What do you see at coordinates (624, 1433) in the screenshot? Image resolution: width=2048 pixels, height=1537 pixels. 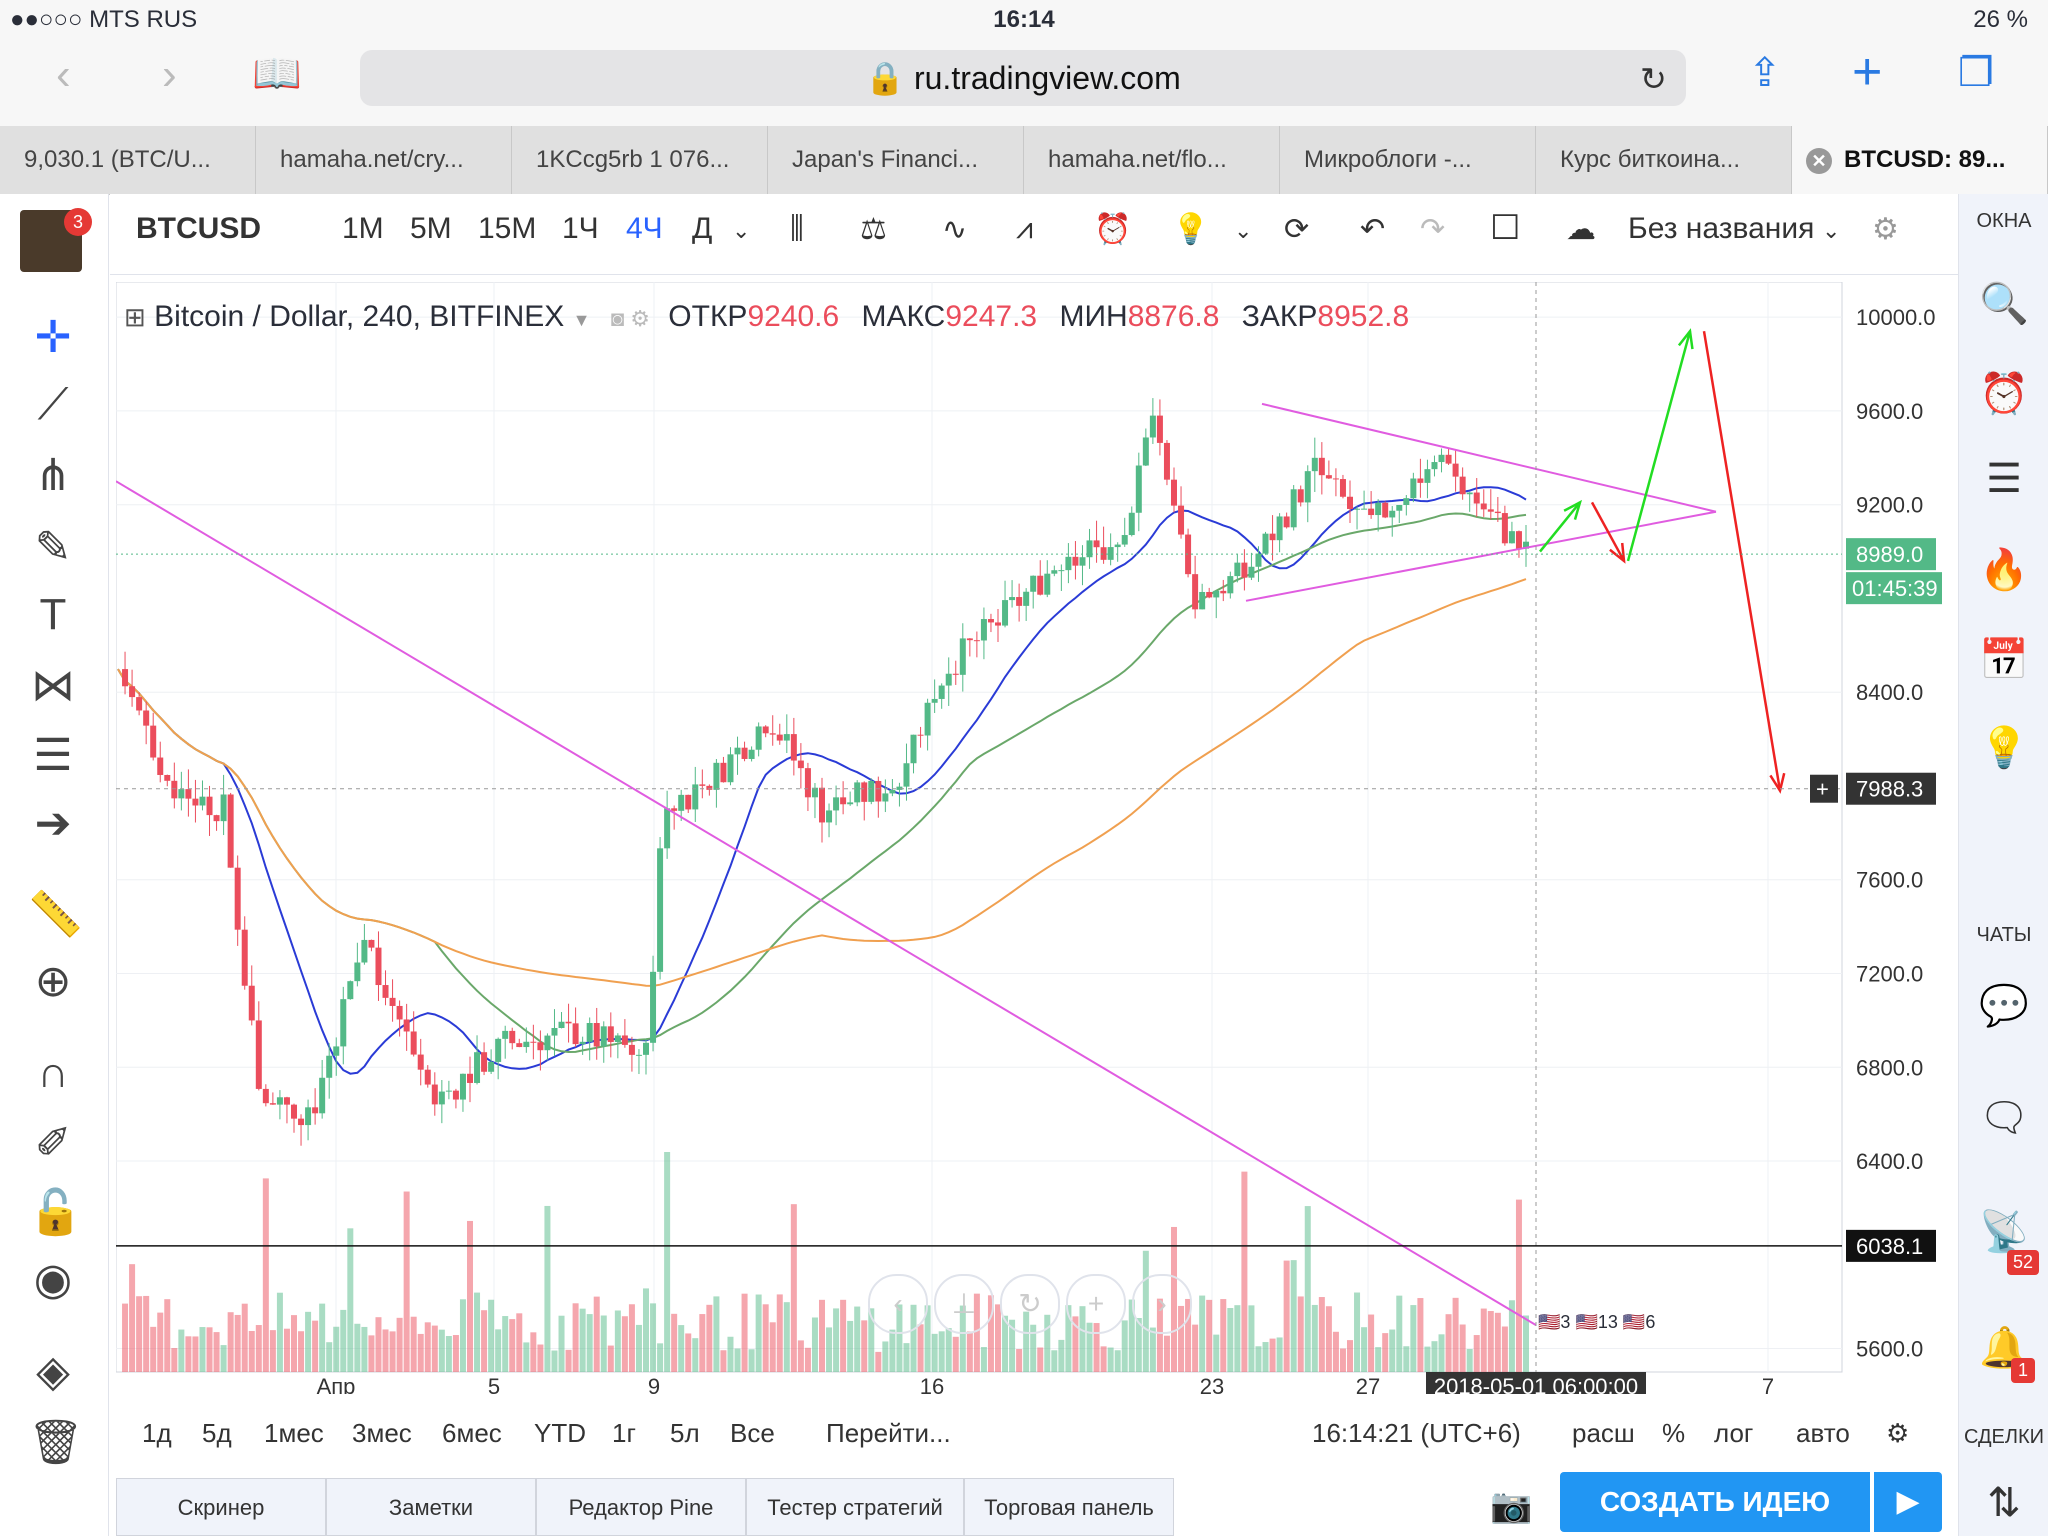 I see `range-1y: 1г` at bounding box center [624, 1433].